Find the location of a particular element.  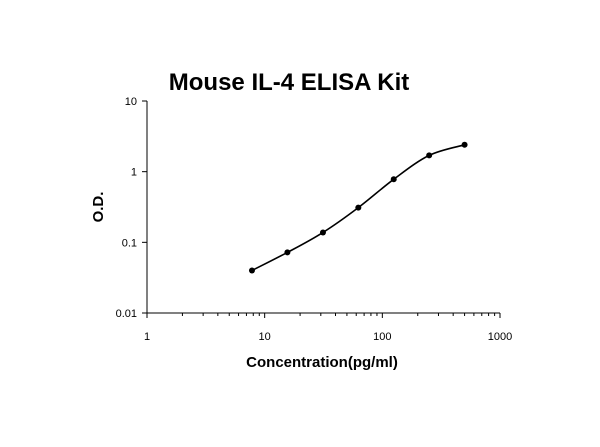

chart-title: Mouse IL-4 ELISA Kit is located at coordinates (289, 82).